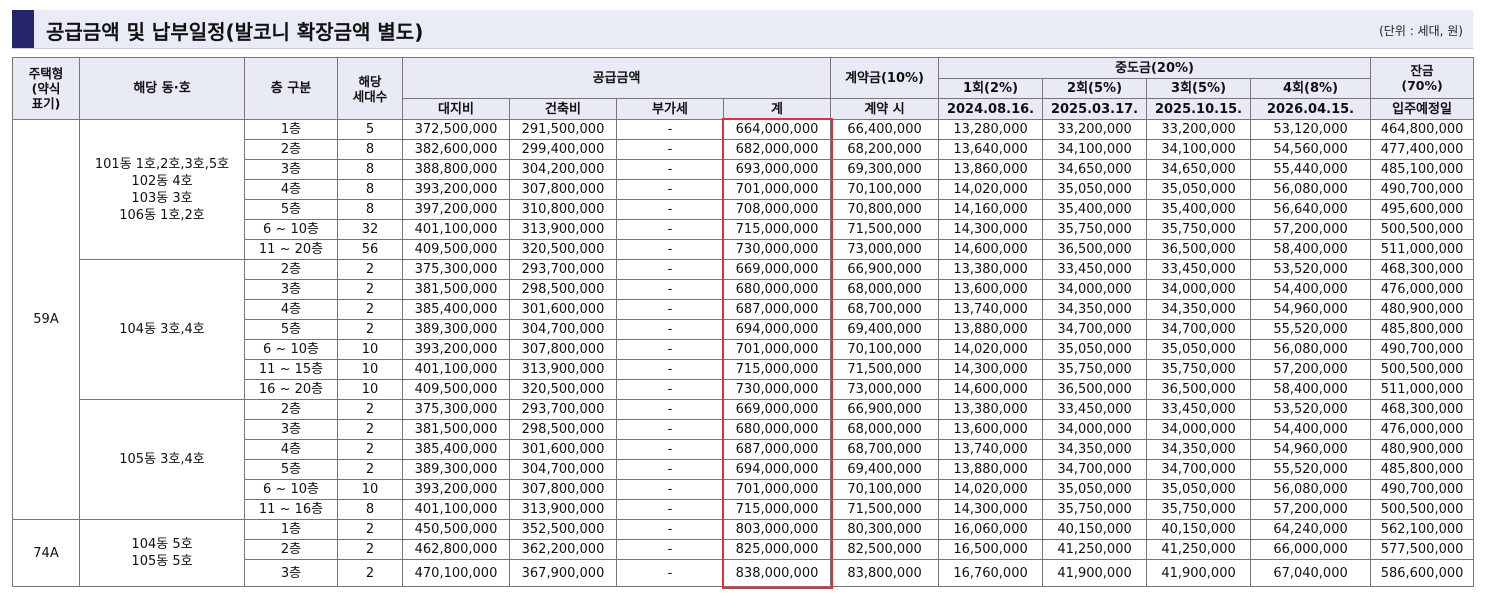 The image size is (1487, 611). What do you see at coordinates (291, 169) in the screenshot?
I see `floor-cell: 3층` at bounding box center [291, 169].